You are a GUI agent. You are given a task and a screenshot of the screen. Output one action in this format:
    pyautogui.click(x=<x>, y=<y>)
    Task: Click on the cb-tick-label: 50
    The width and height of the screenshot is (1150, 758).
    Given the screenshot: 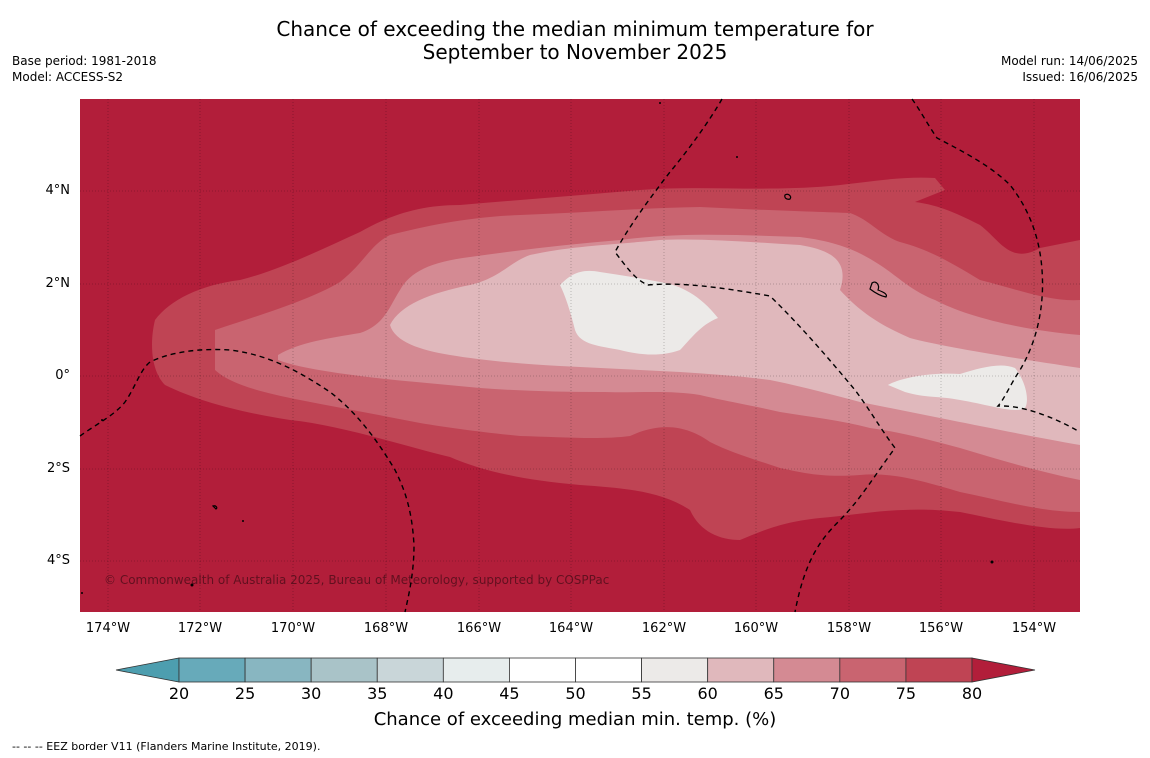 What is the action you would take?
    pyautogui.click(x=575, y=693)
    